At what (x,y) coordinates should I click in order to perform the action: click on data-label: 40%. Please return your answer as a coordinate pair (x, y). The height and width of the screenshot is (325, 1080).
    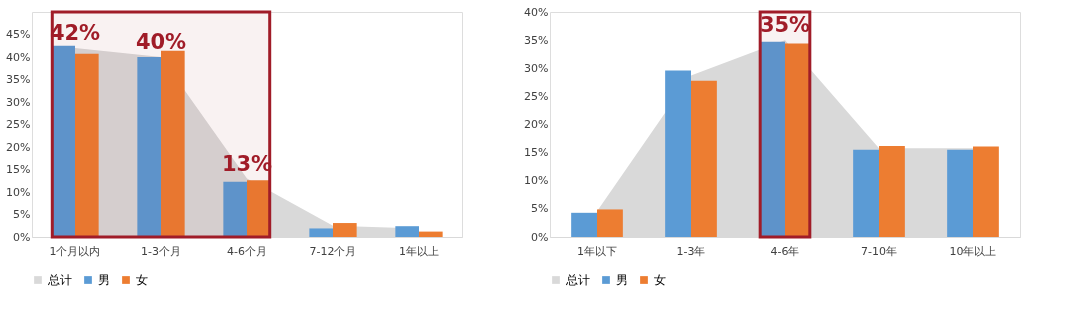
    Looking at the image, I should click on (161, 42).